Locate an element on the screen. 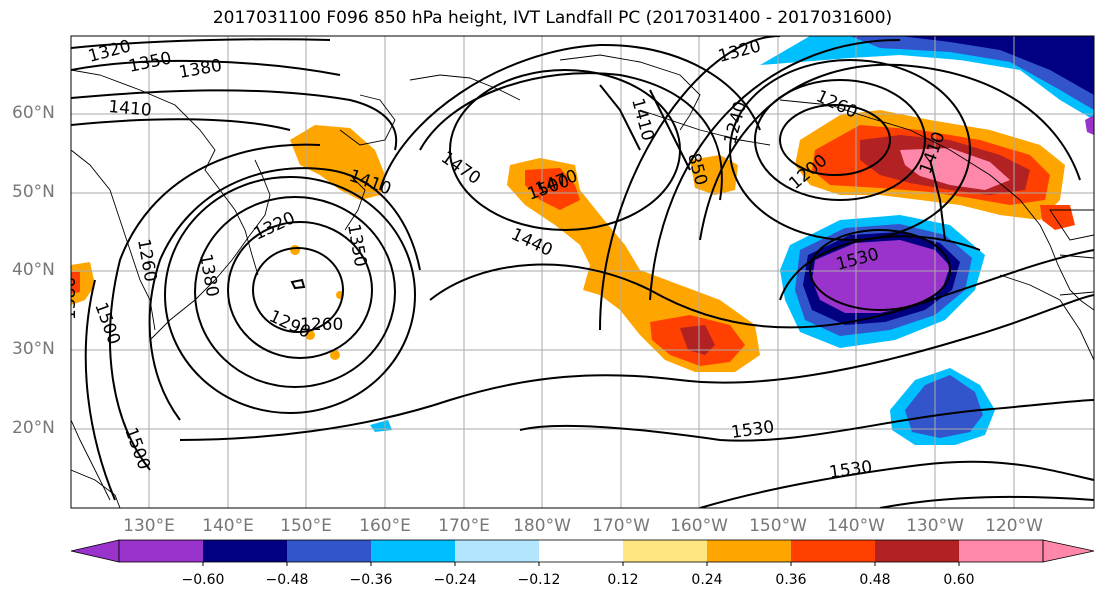  colorbar-arrow-right is located at coordinates (1068, 551).